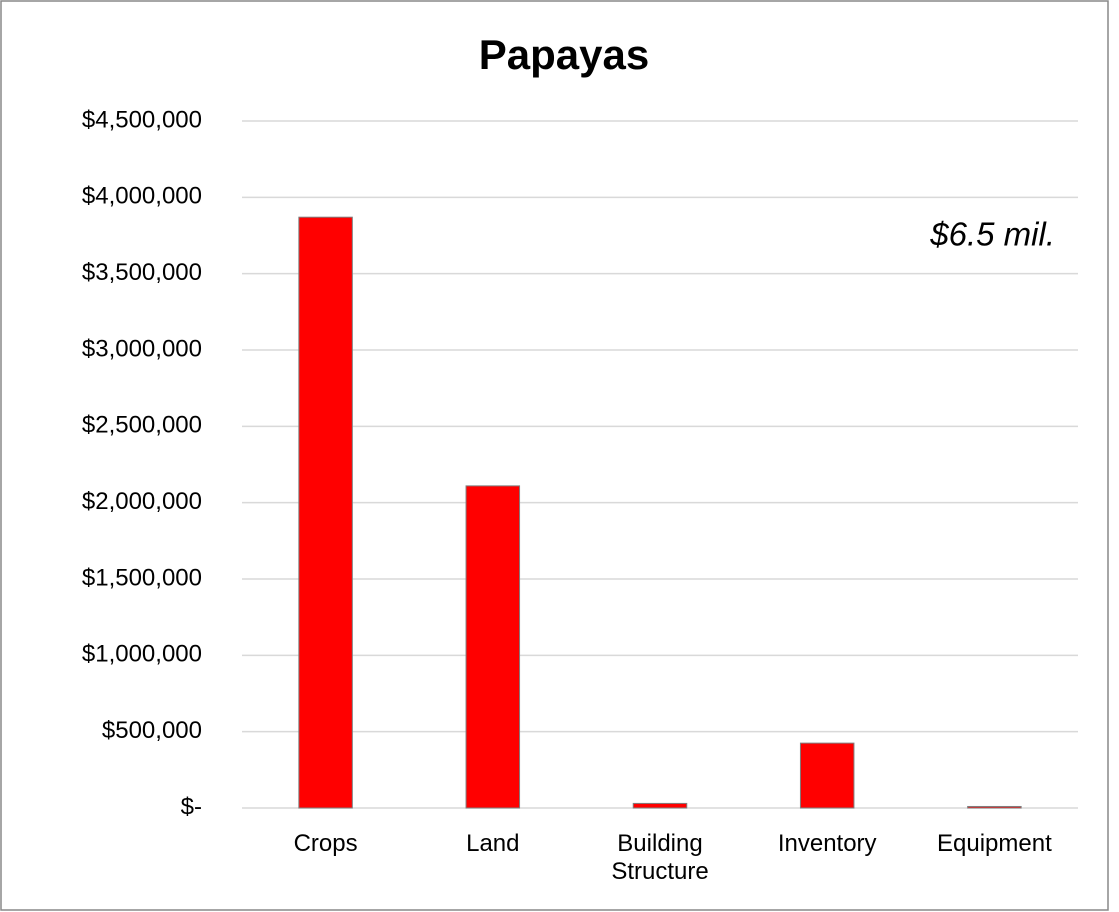 The width and height of the screenshot is (1119, 912). What do you see at coordinates (142, 196) in the screenshot?
I see `y-tick-label: $4,000,000` at bounding box center [142, 196].